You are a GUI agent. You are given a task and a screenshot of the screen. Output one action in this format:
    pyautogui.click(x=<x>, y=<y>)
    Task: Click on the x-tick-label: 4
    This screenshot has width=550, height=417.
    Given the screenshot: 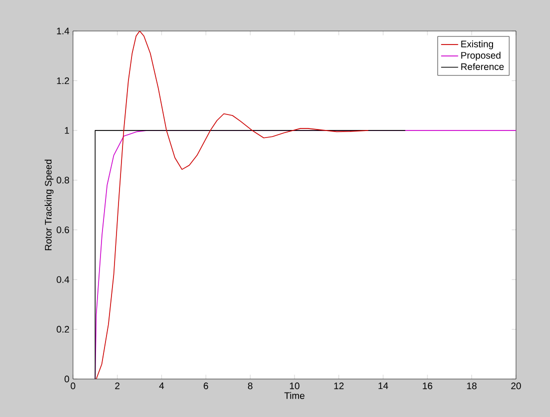 What is the action you would take?
    pyautogui.click(x=161, y=386)
    